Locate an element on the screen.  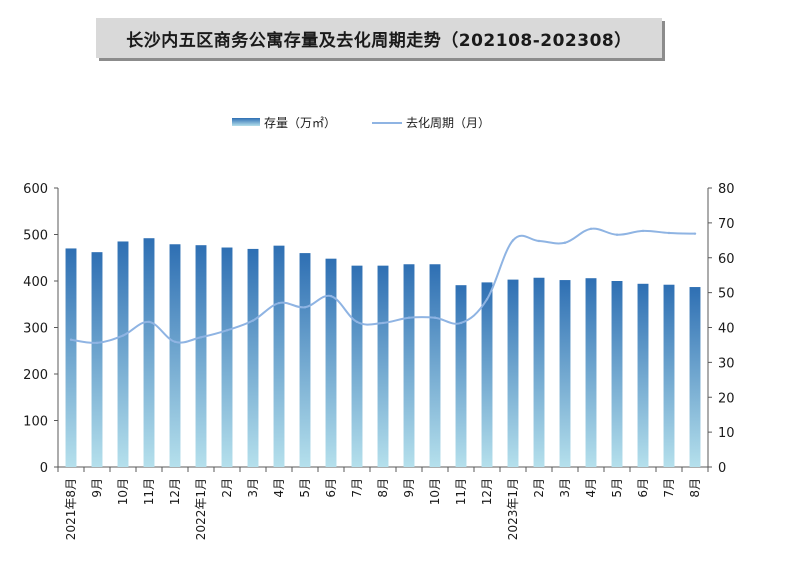
y-axis-right-ticks: 0 10 20 30 40 50 60 70 80 is located at coordinates (721, 329).